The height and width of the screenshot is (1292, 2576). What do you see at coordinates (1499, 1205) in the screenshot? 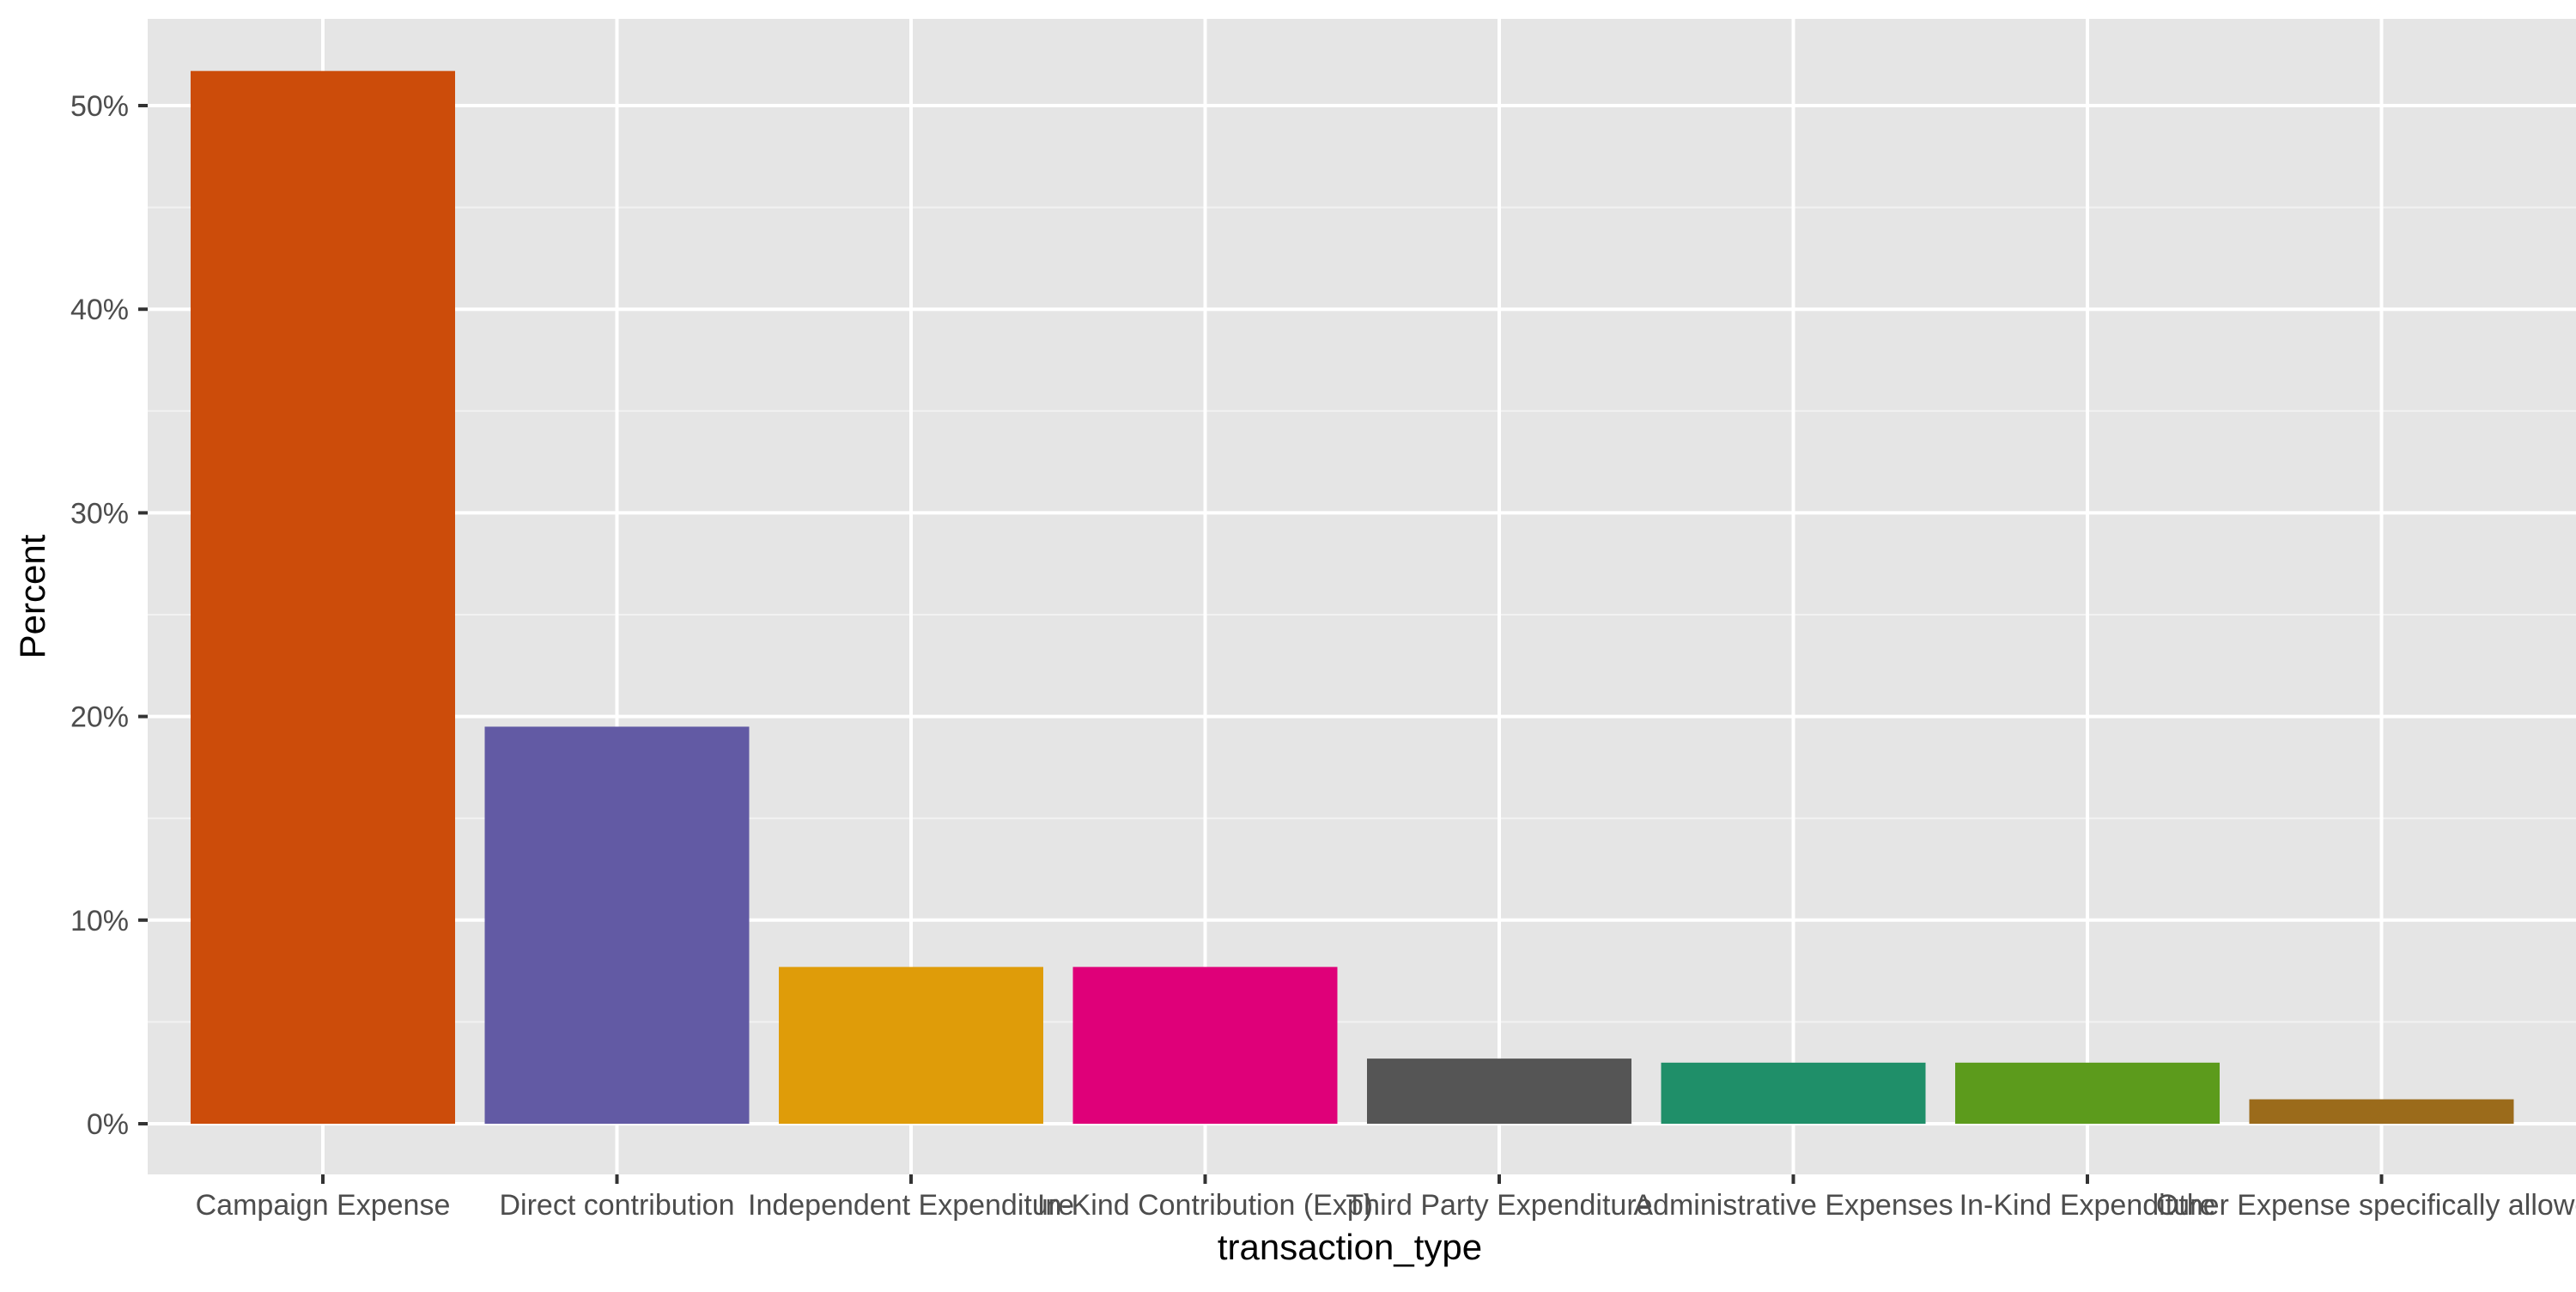
I see `x-tick-label: Third Party Expenditure` at bounding box center [1499, 1205].